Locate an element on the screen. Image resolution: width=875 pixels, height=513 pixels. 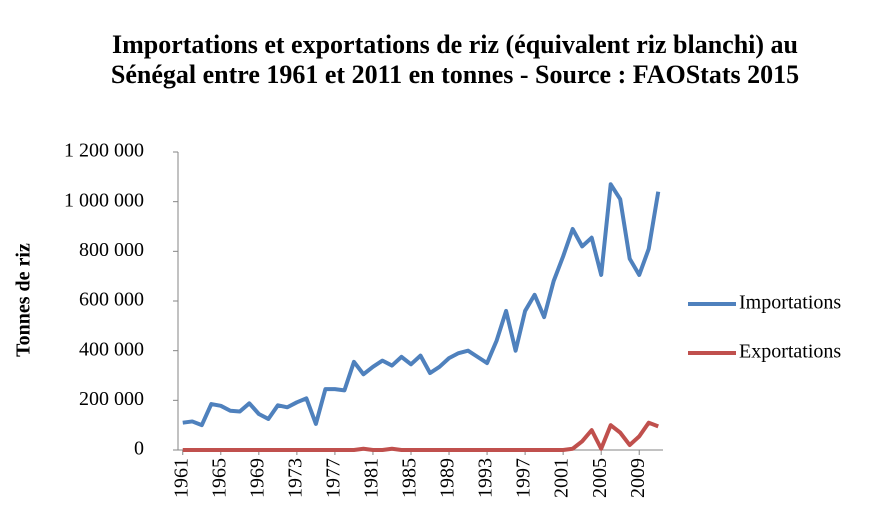
legend-label: Exportations is located at coordinates (790, 352).